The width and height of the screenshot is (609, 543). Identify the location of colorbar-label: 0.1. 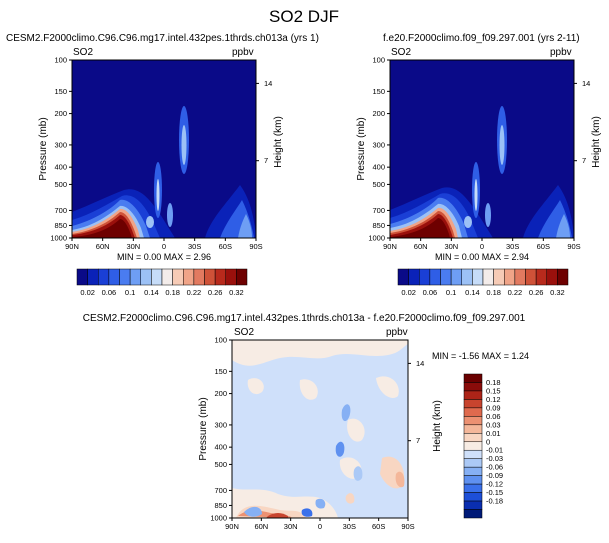
(130, 292).